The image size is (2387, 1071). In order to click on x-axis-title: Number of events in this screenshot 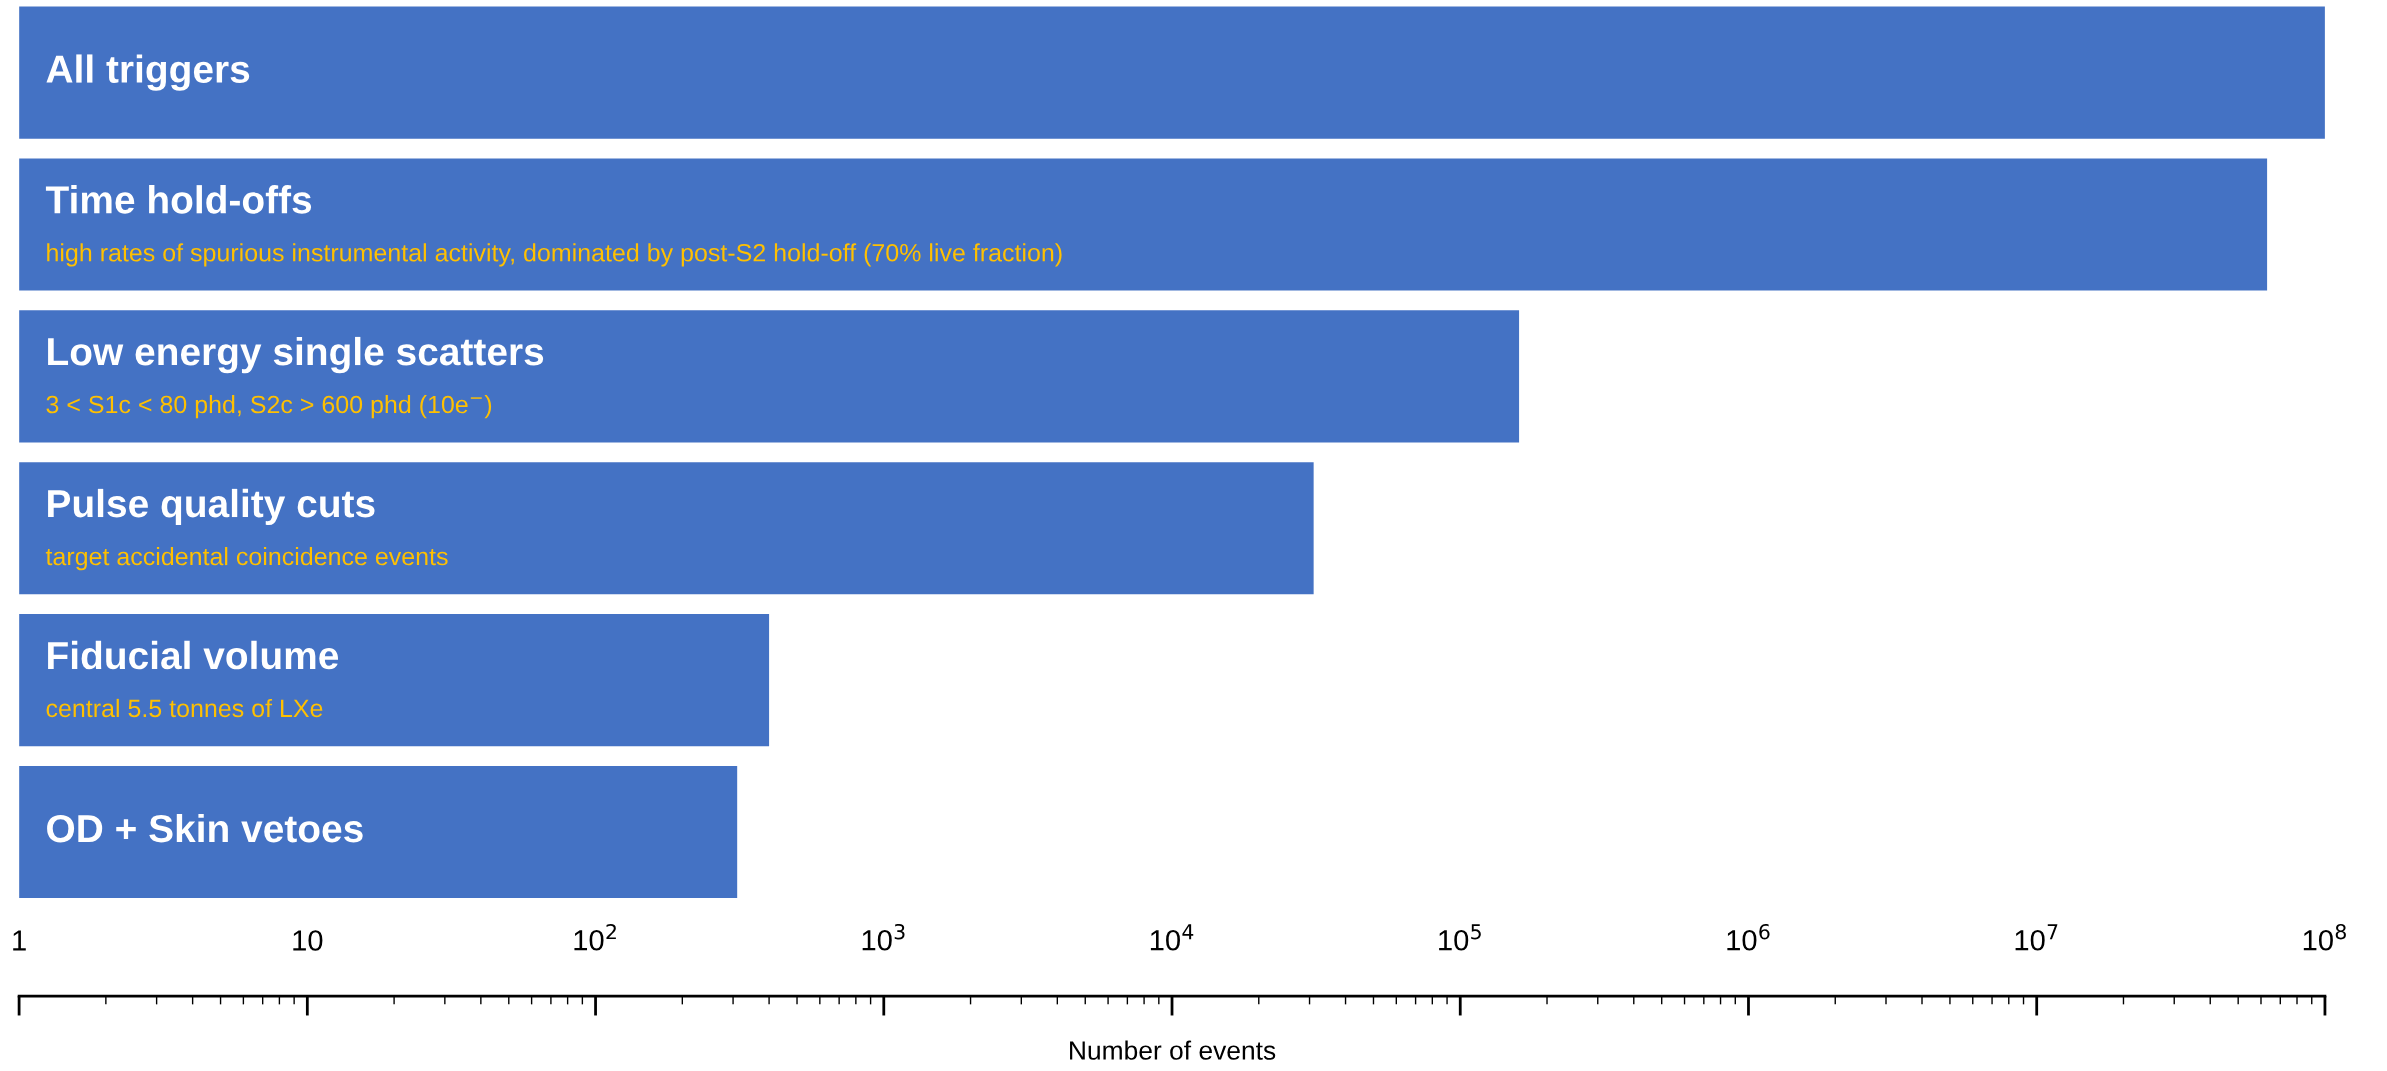, I will do `click(1173, 1050)`.